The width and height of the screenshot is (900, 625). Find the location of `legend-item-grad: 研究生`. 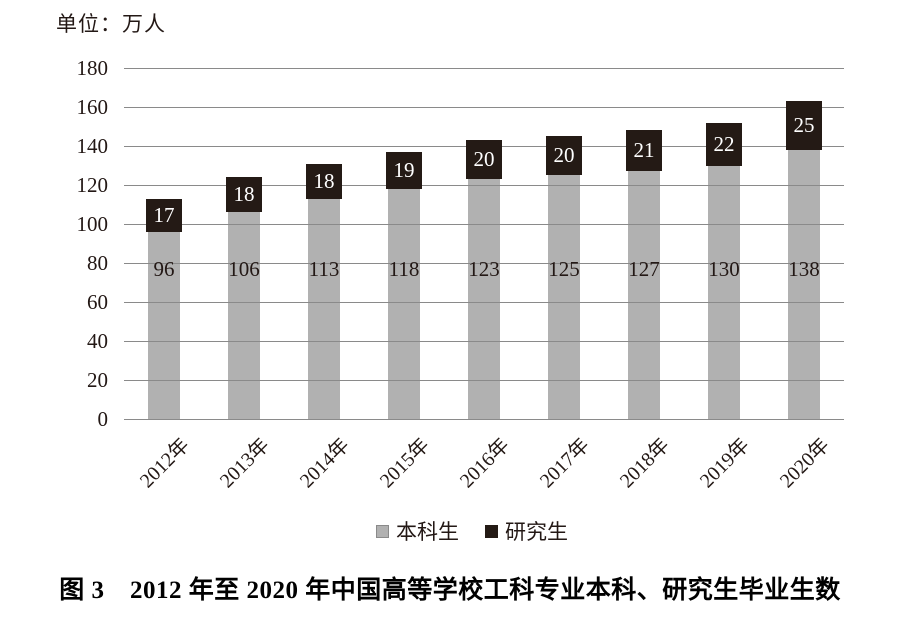

legend-item-grad: 研究生 is located at coordinates (526, 531).